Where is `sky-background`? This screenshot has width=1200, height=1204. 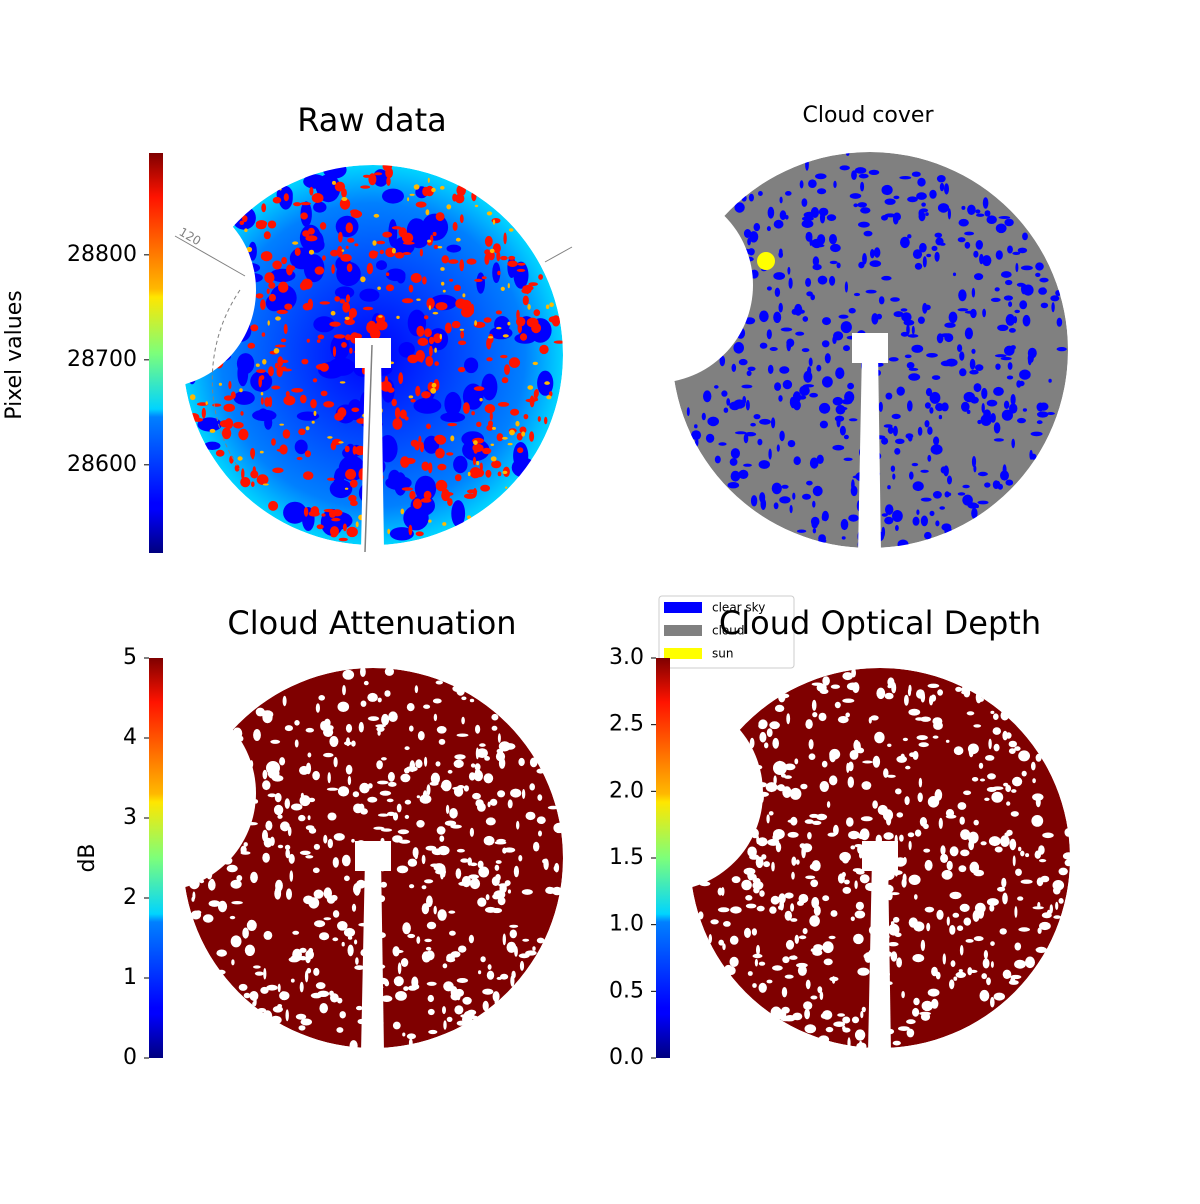
sky-background is located at coordinates (880, 858).